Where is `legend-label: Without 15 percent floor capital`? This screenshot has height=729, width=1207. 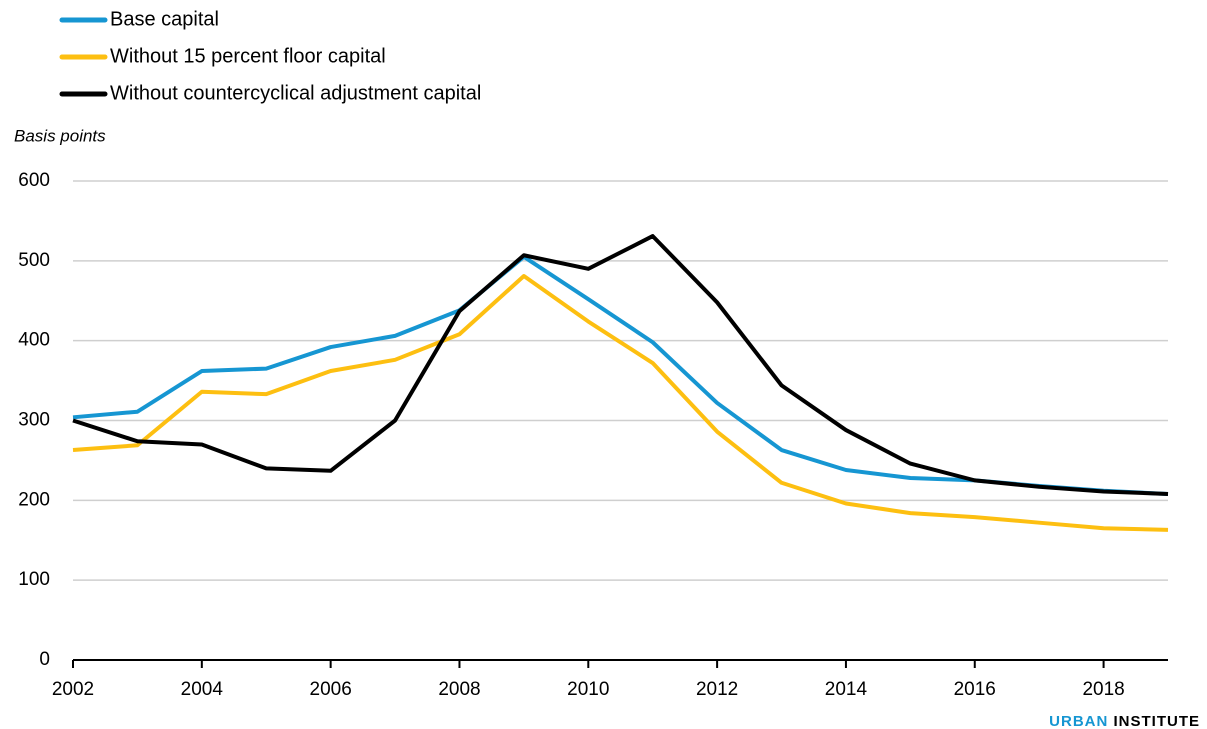
legend-label: Without 15 percent floor capital is located at coordinates (248, 56).